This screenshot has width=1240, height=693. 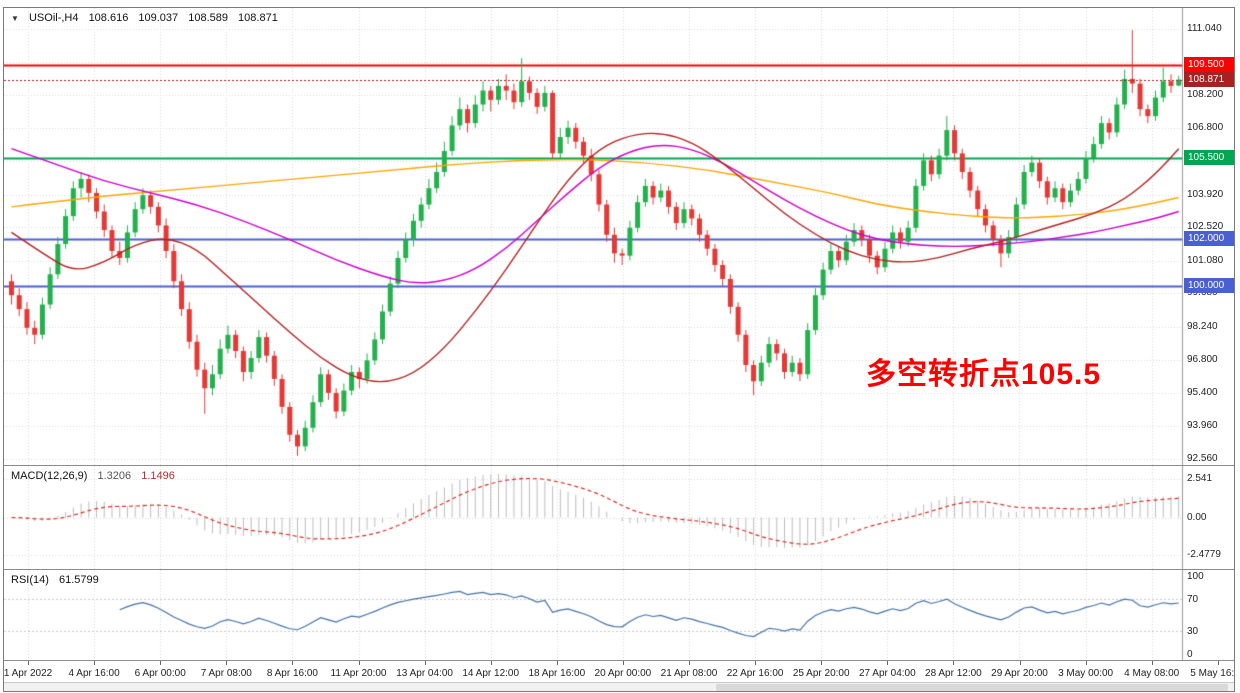 I want to click on axis-label: 96.800, so click(x=1202, y=360).